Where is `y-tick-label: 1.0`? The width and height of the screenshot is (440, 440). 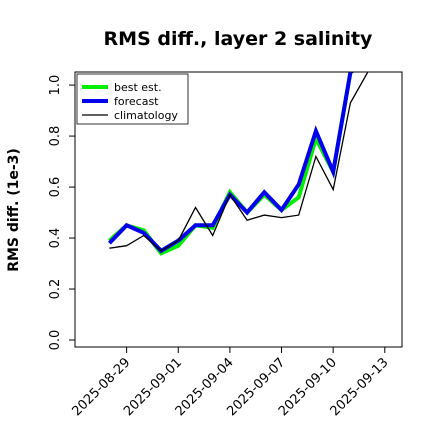 y-tick-label: 1.0 is located at coordinates (55, 85).